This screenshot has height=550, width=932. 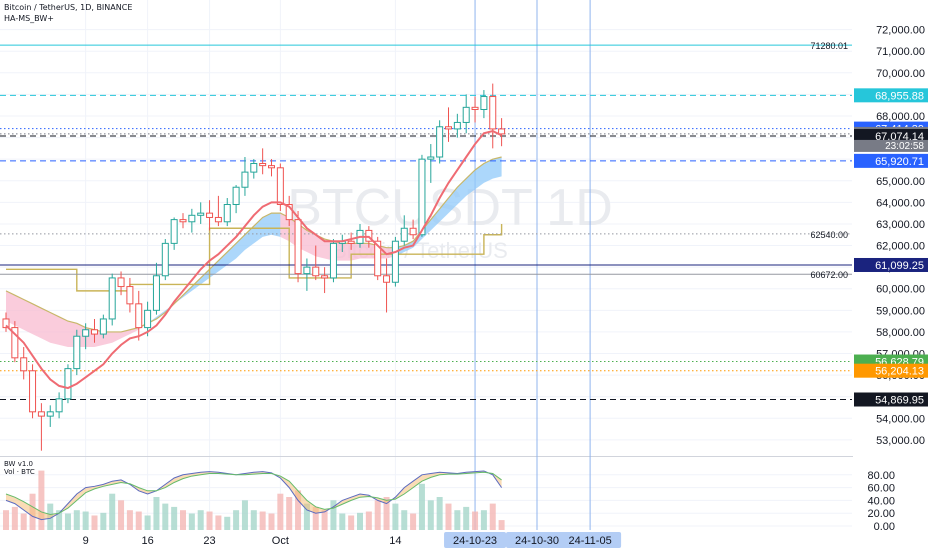 I want to click on date-marker-label: 24-10-23, so click(x=475, y=541).